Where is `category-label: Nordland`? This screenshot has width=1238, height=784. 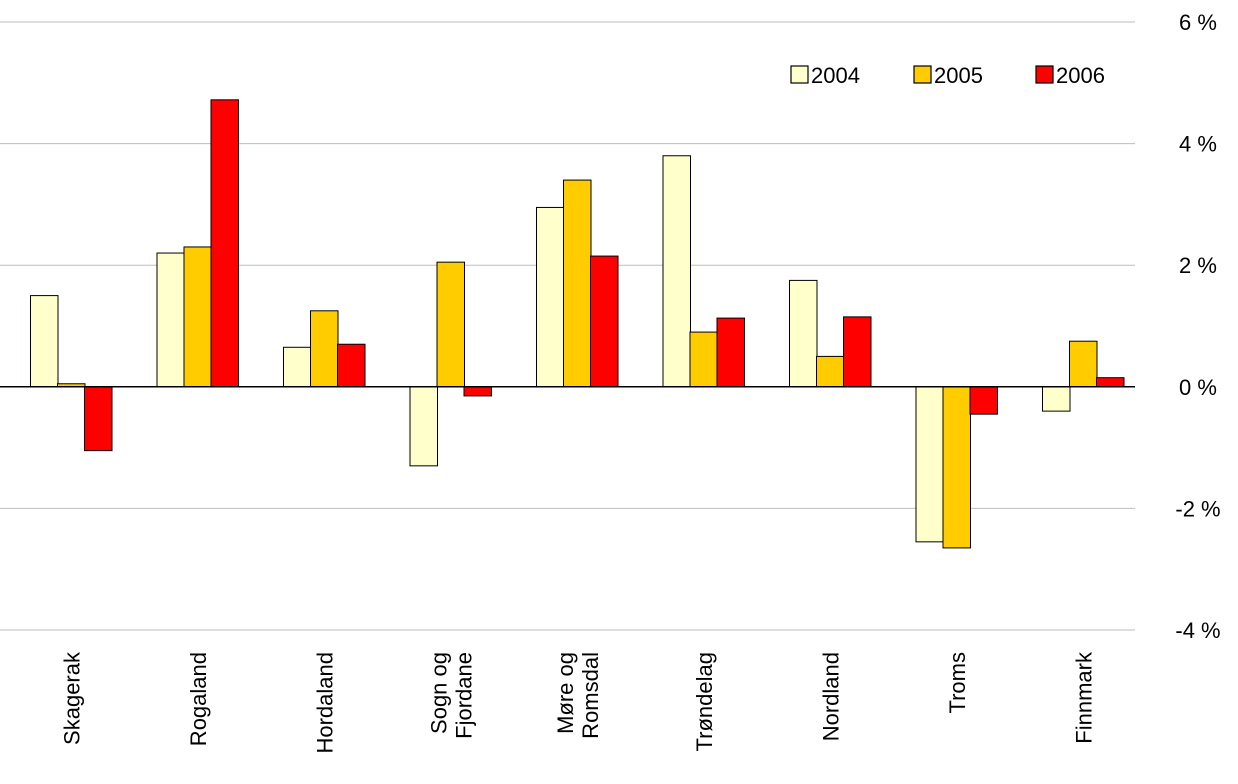
category-label: Nordland is located at coordinates (830, 696).